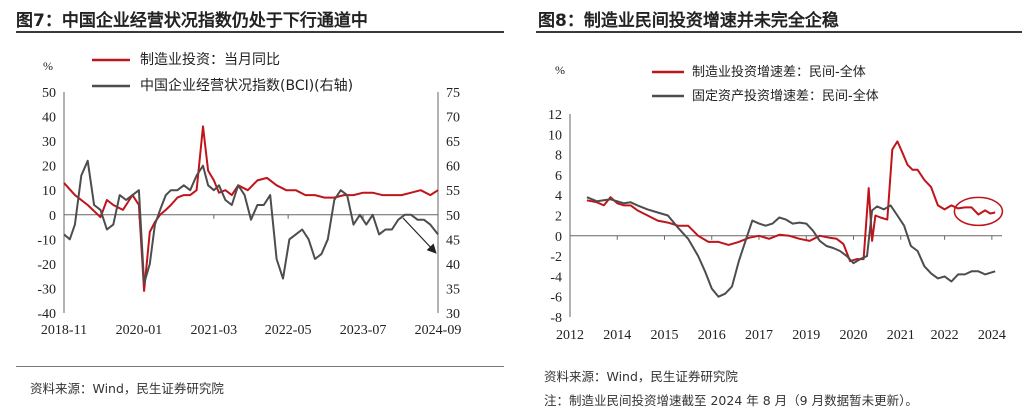 The image size is (1024, 419). What do you see at coordinates (556, 277) in the screenshot?
I see `y-tick-label: -4` at bounding box center [556, 277].